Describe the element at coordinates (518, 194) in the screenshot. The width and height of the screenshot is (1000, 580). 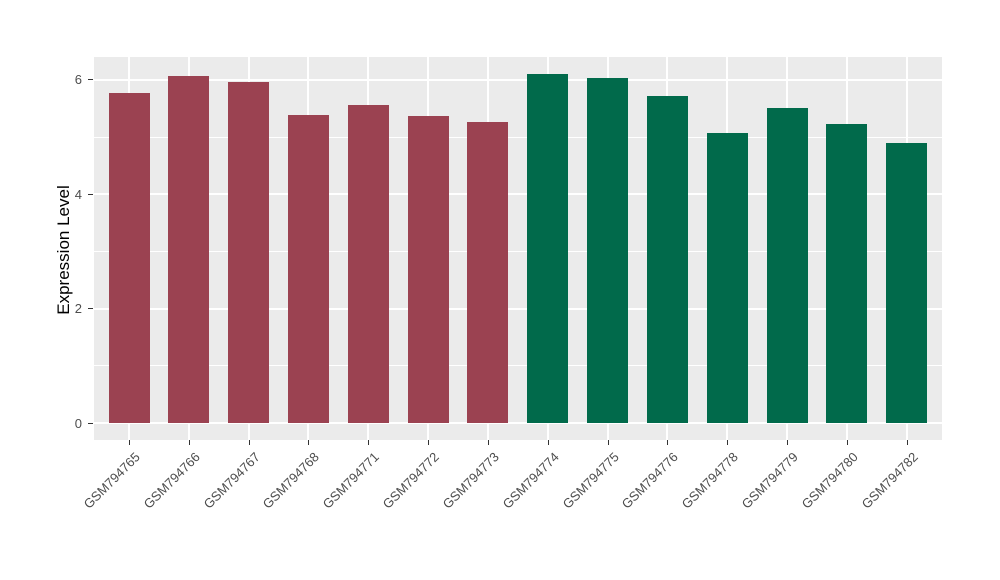
I see `gridline-major-y4` at that location.